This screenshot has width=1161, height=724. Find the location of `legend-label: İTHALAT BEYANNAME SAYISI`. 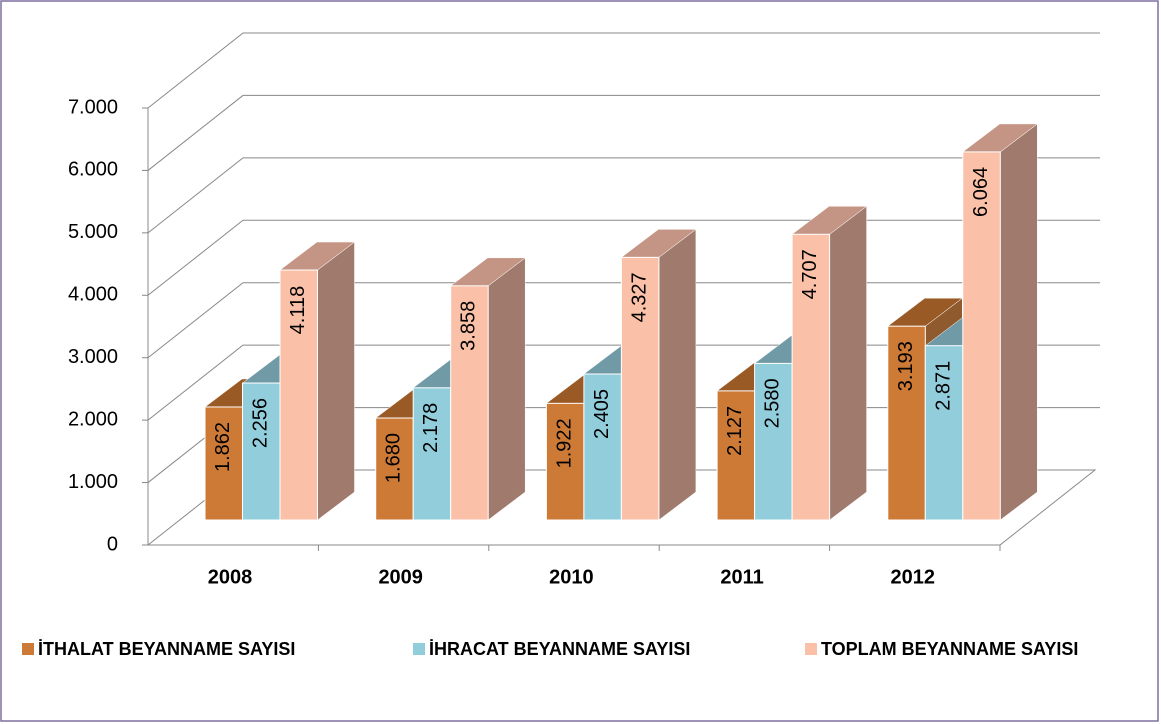

legend-label: İTHALAT BEYANNAME SAYISI is located at coordinates (166, 649).